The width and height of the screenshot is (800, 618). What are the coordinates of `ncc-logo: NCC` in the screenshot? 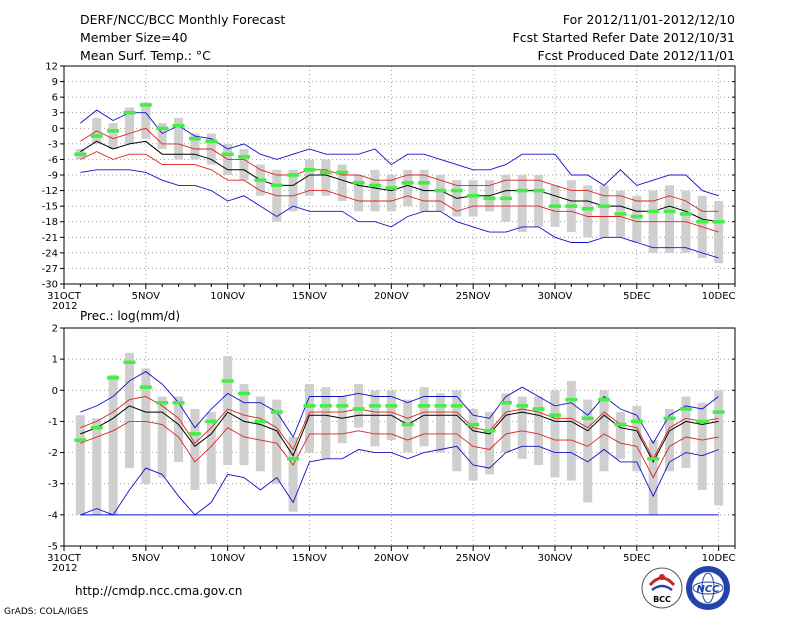 It's located at (708, 588).